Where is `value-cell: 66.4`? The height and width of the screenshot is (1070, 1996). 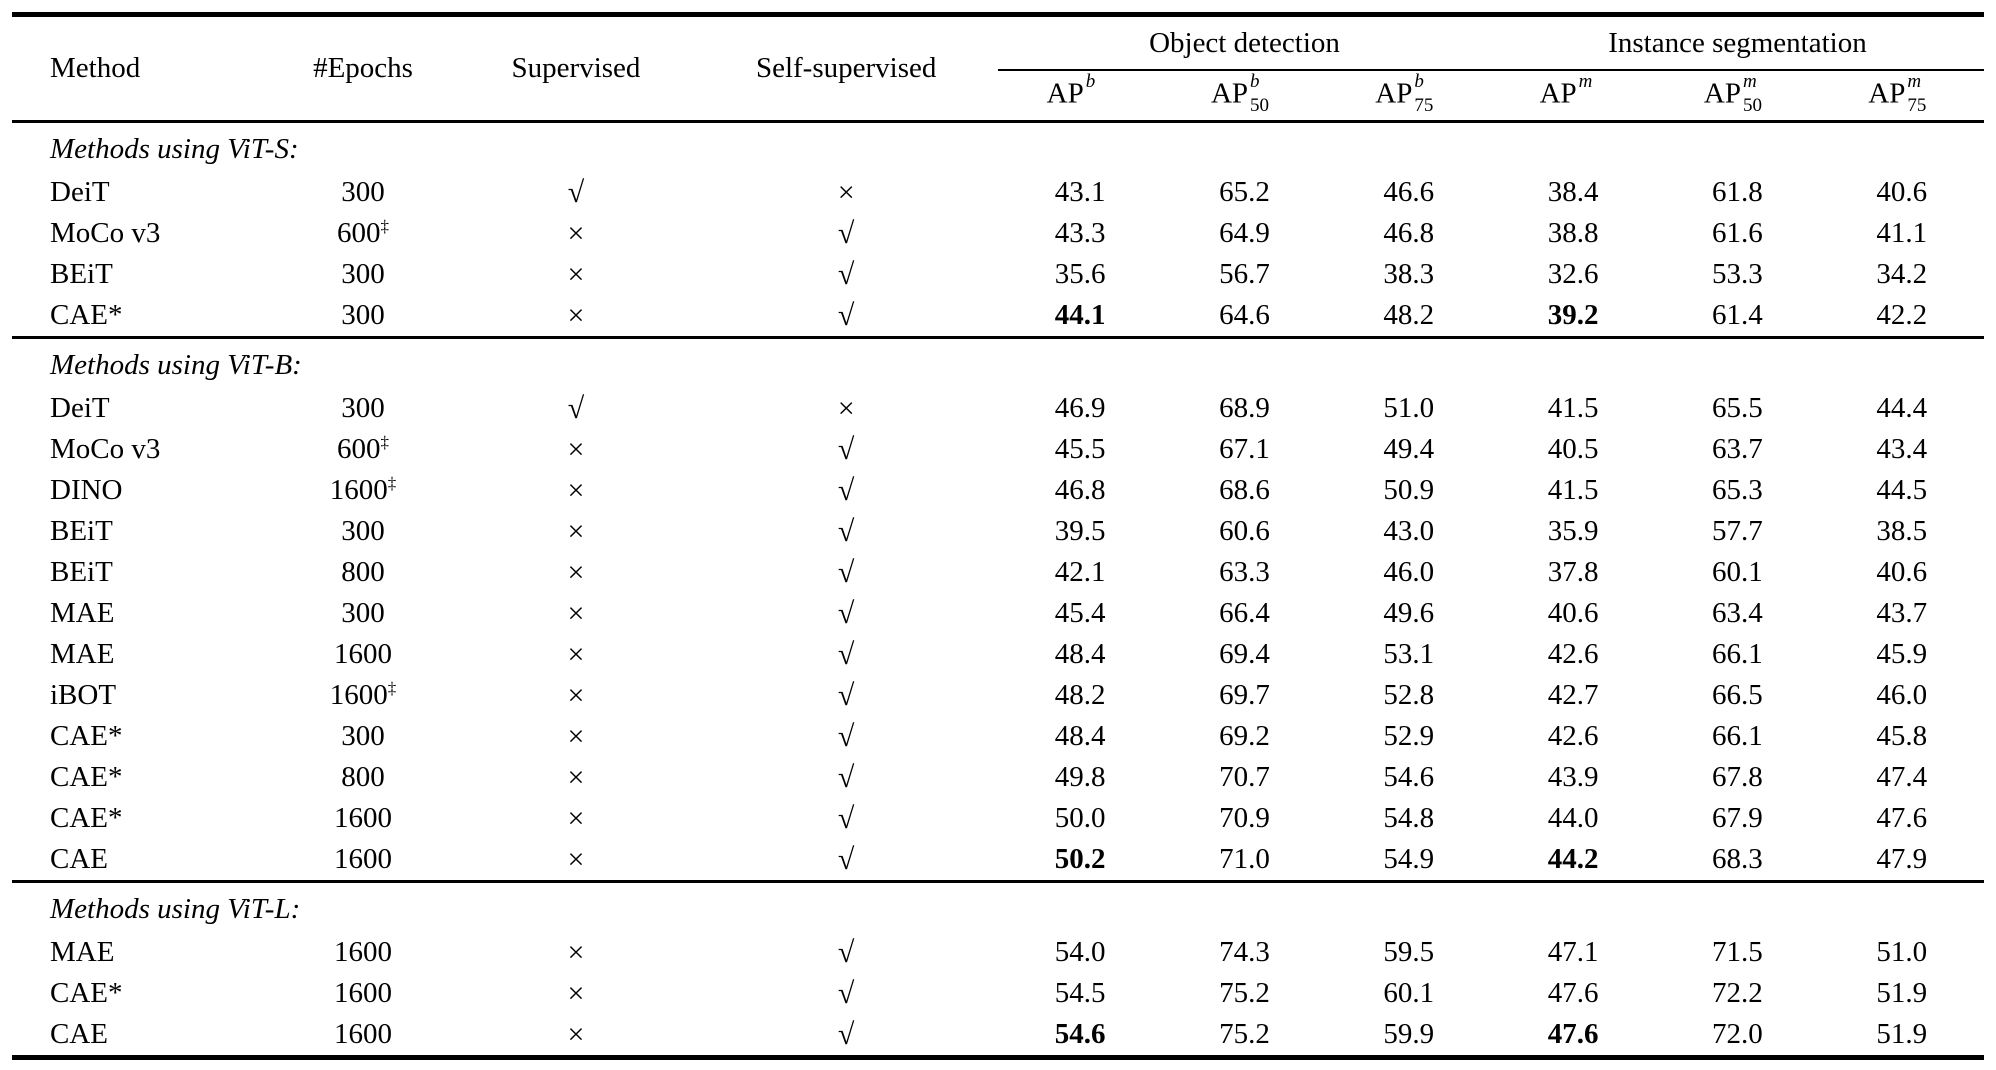
value-cell: 66.4 is located at coordinates (1244, 613).